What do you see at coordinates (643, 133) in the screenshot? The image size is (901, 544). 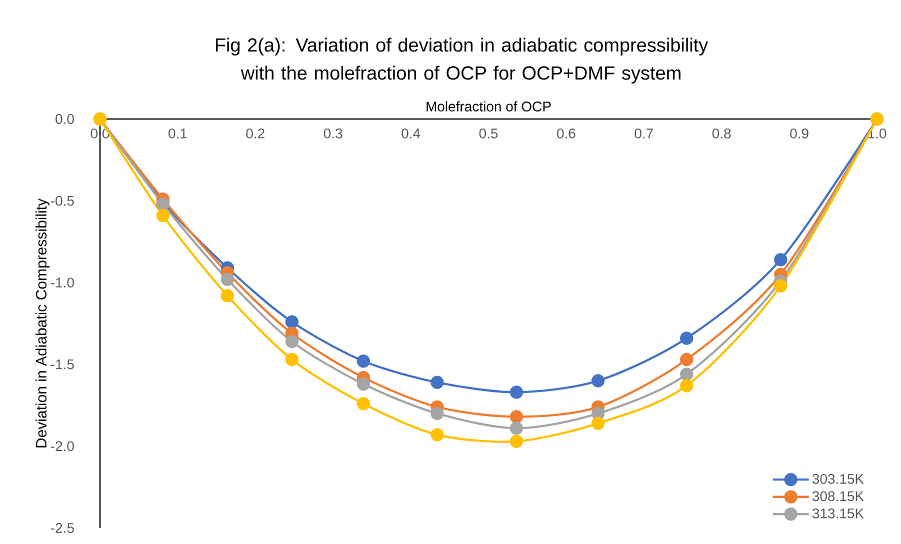 I see `x-tick-label: 0.7` at bounding box center [643, 133].